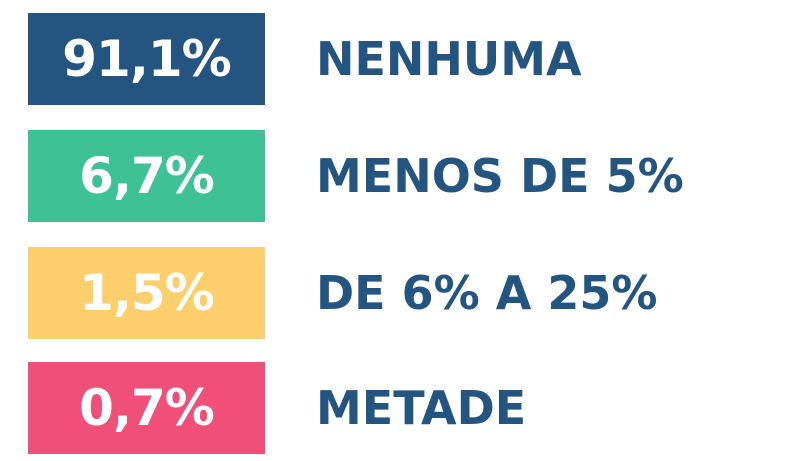 Image resolution: width=796 pixels, height=461 pixels. What do you see at coordinates (146, 293) in the screenshot?
I see `value-box: 1,5%` at bounding box center [146, 293].